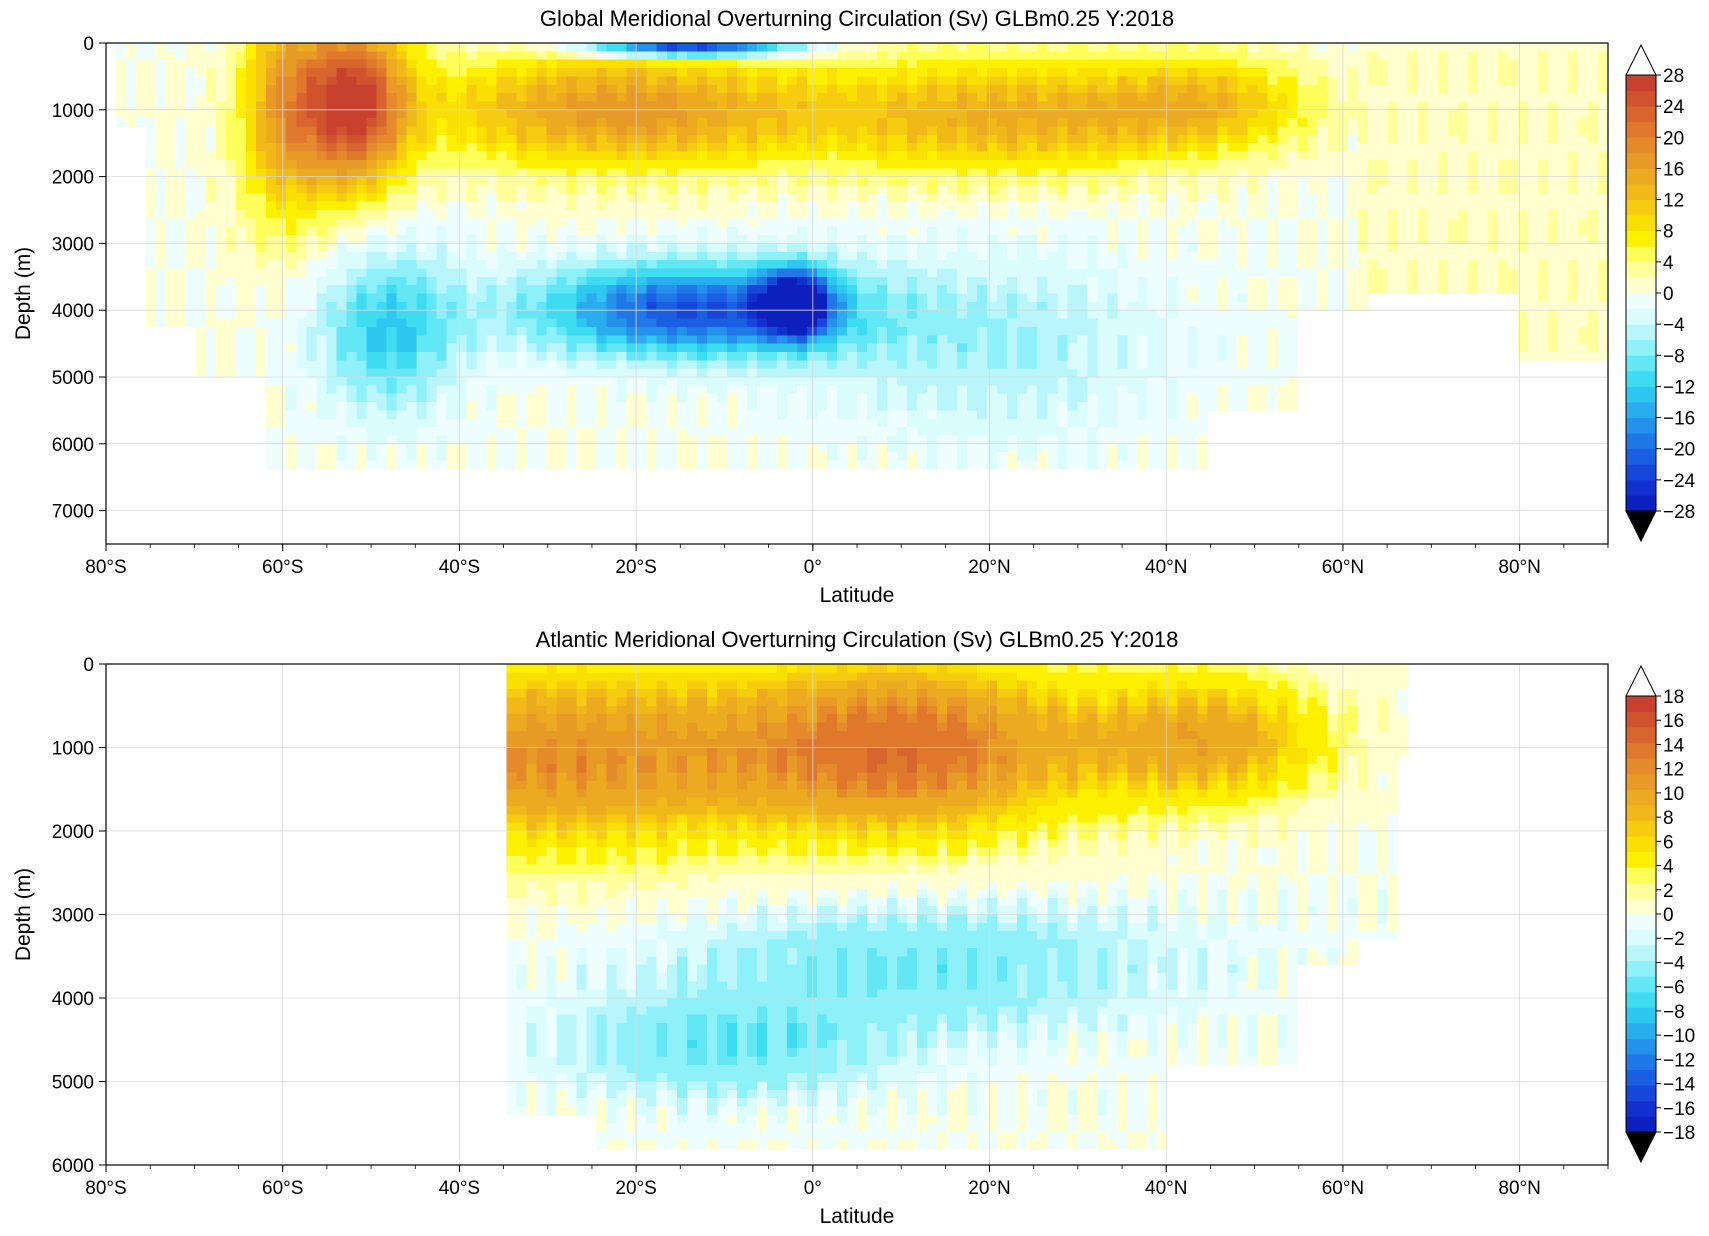  I want to click on colorbar-tick-label: −2, so click(1674, 939).